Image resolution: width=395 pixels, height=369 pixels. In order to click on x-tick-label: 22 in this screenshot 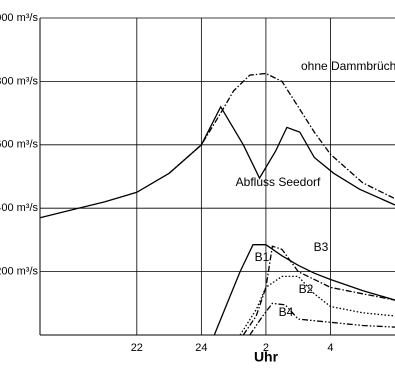, I will do `click(137, 348)`.